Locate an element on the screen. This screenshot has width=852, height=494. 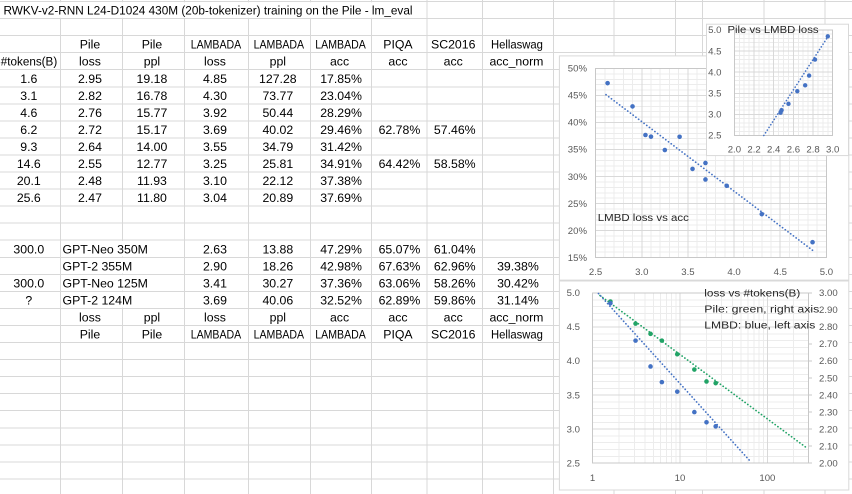
svg-text: 2.80 is located at coordinates (828, 327).